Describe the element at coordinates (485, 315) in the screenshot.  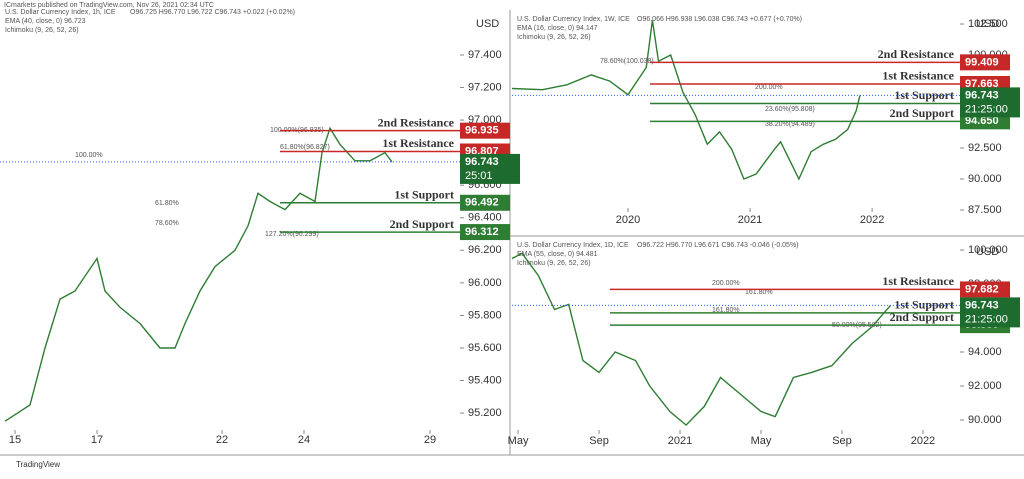
I see `y-tick-label: 95.800` at that location.